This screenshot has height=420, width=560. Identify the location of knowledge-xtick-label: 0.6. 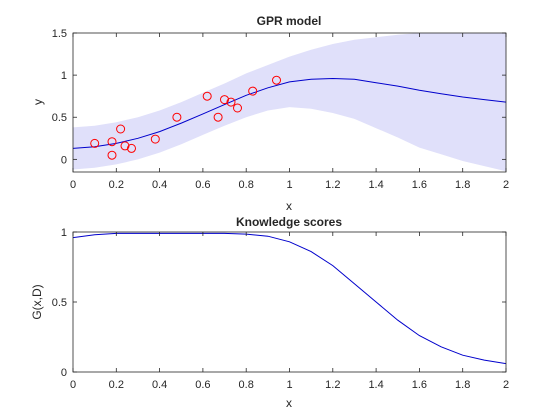
(202, 385).